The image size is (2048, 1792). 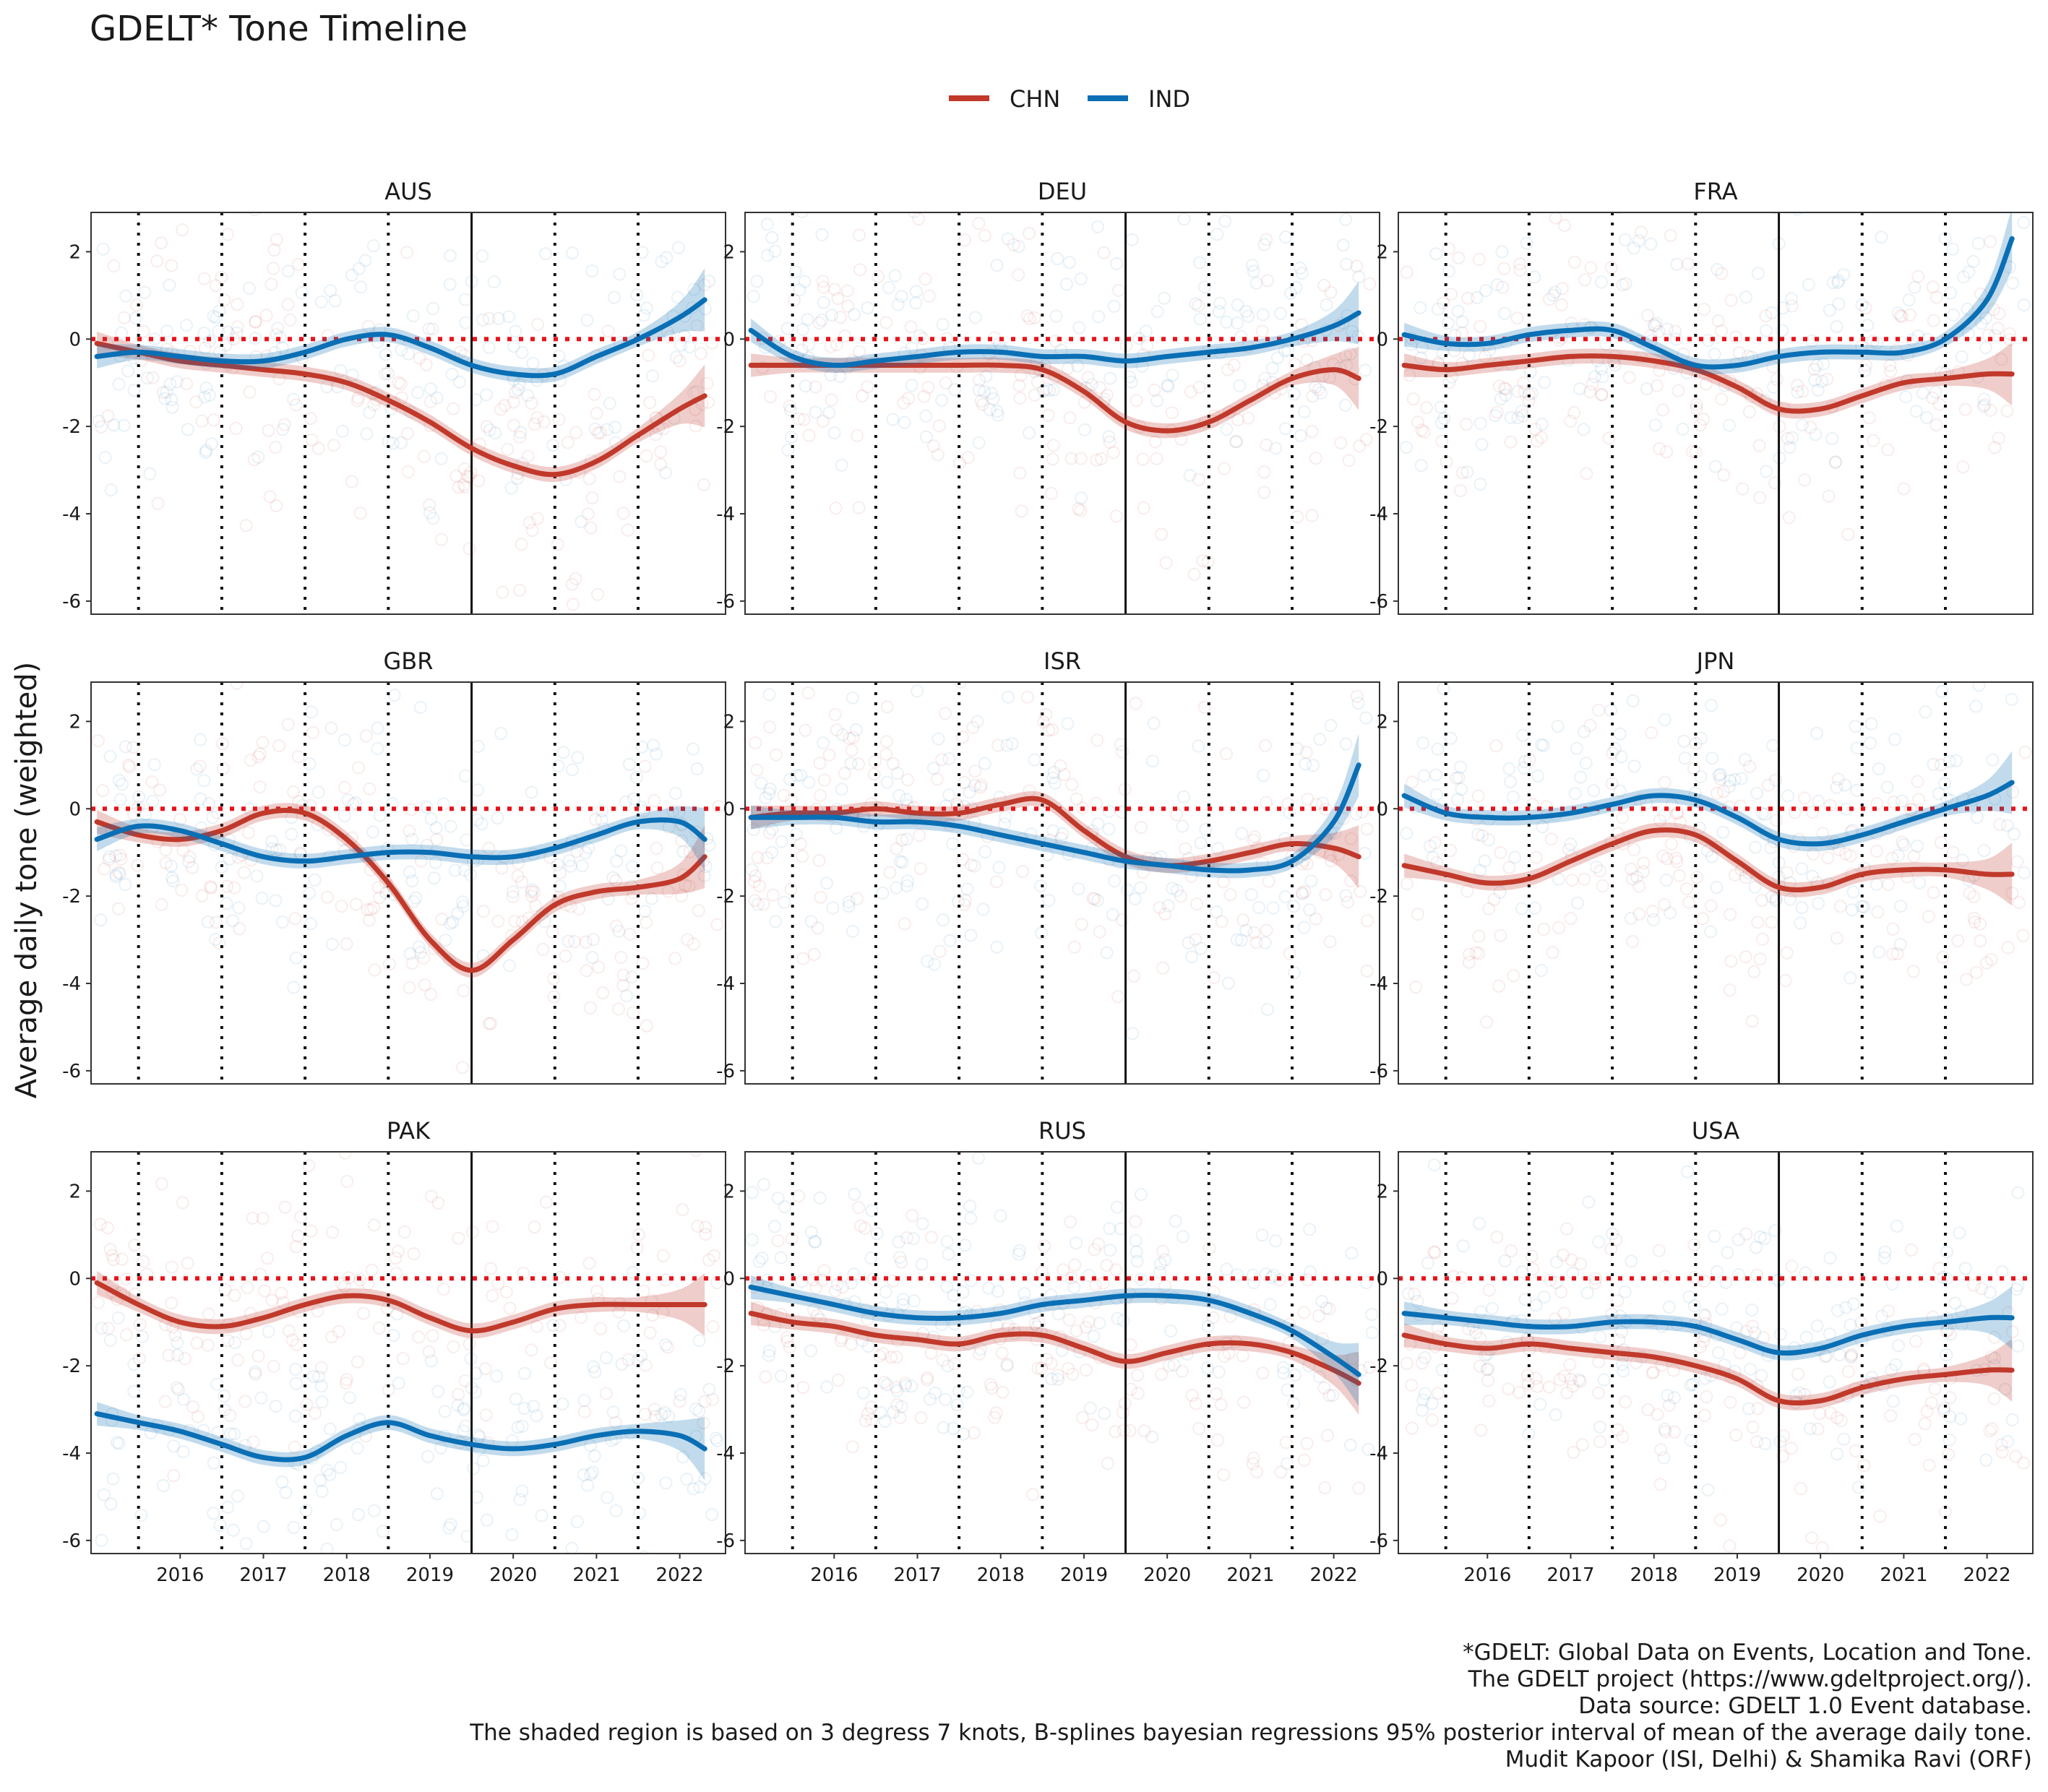 What do you see at coordinates (1987, 1575) in the screenshot?
I see `x-tick-label: 2022` at bounding box center [1987, 1575].